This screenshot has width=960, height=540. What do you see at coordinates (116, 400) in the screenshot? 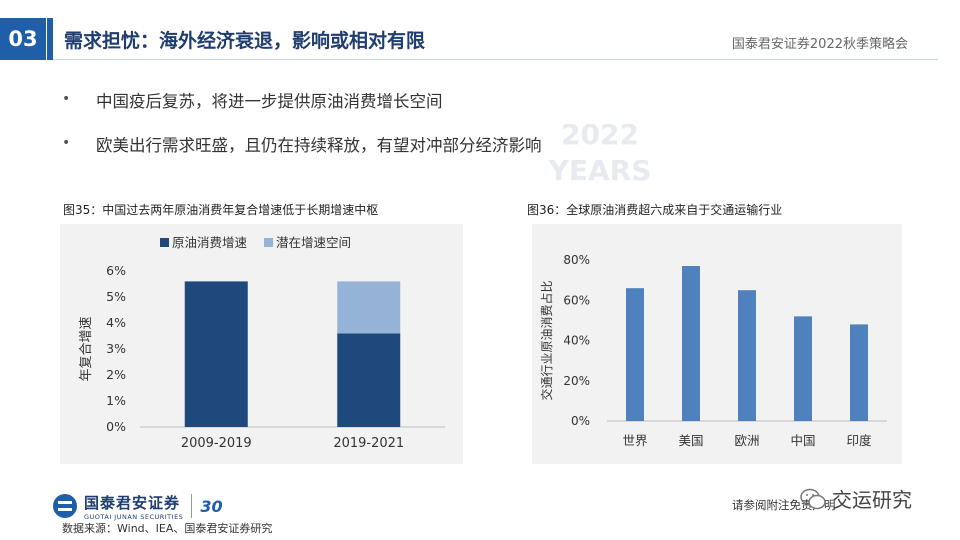
I see `y-tick-label: 1%` at bounding box center [116, 400].